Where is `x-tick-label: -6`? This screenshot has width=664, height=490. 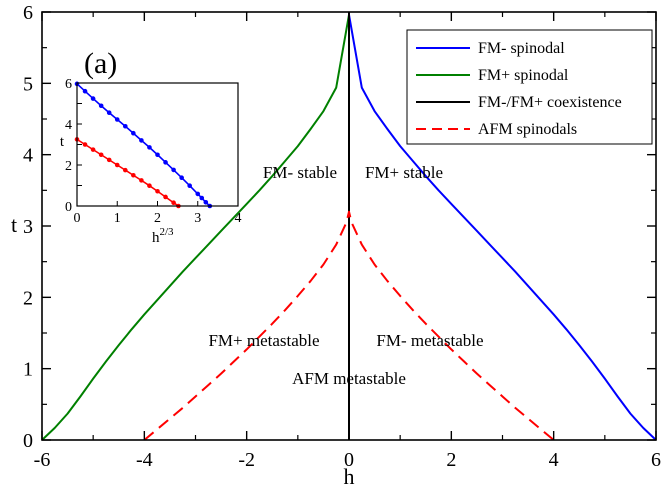
x-tick-label: -6 is located at coordinates (42, 460).